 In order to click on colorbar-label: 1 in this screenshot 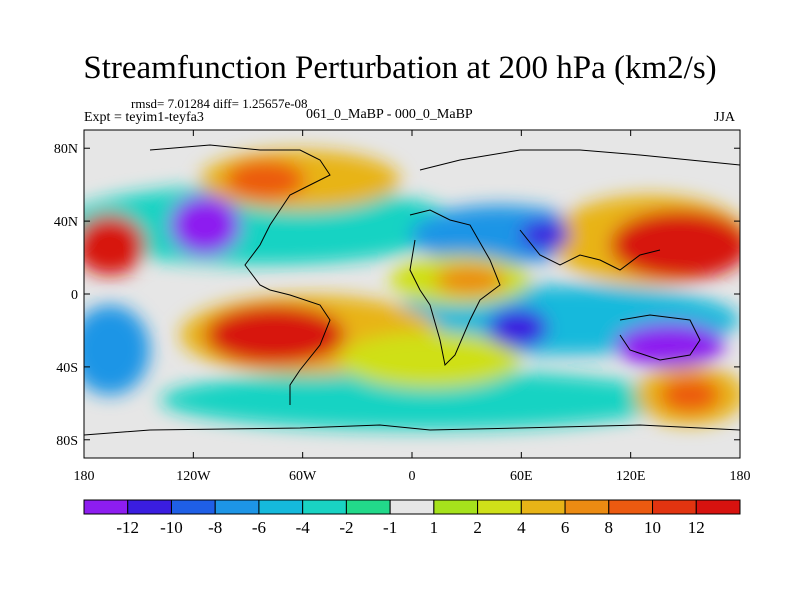, I will do `click(434, 527)`.